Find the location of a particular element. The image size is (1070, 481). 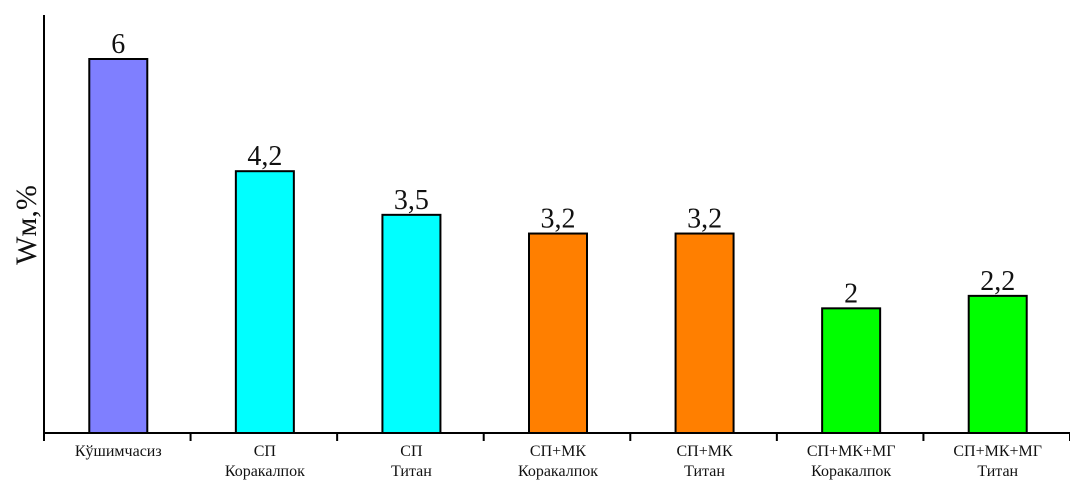

x-tick-label: Кўшимчасиз is located at coordinates (118, 451).